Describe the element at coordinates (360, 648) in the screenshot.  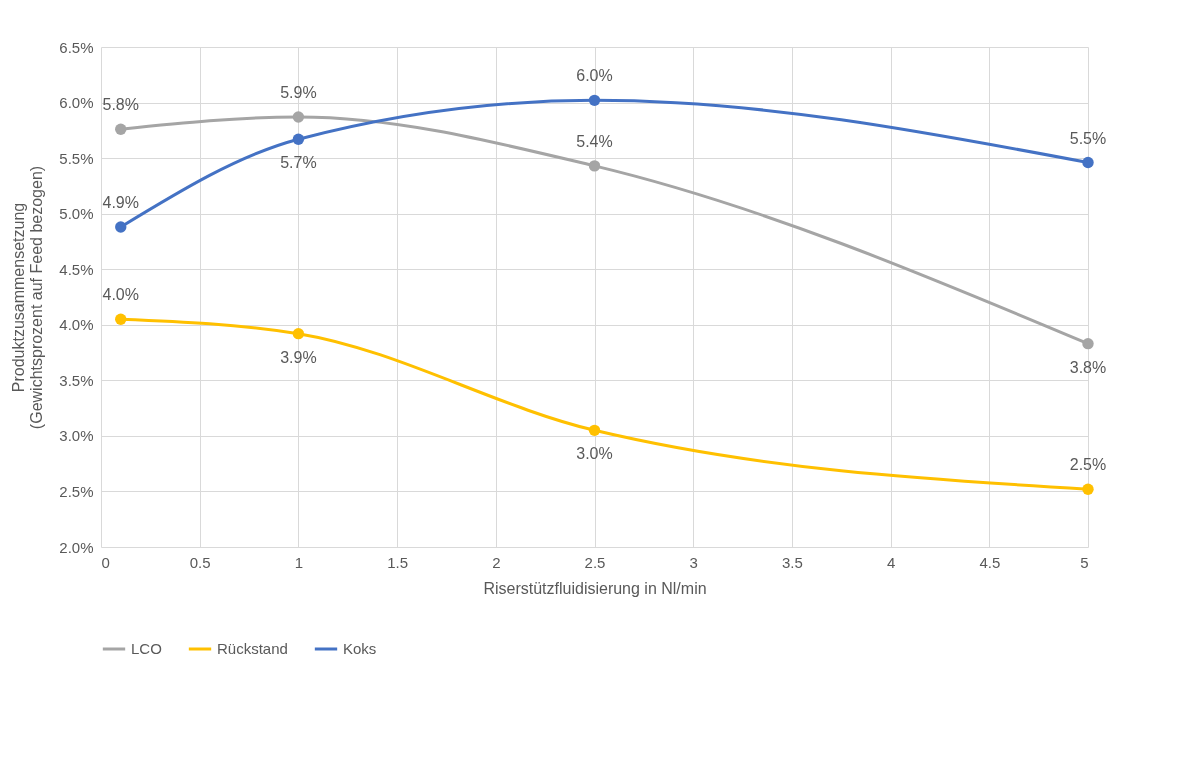
I see `legend-label: Koks` at that location.